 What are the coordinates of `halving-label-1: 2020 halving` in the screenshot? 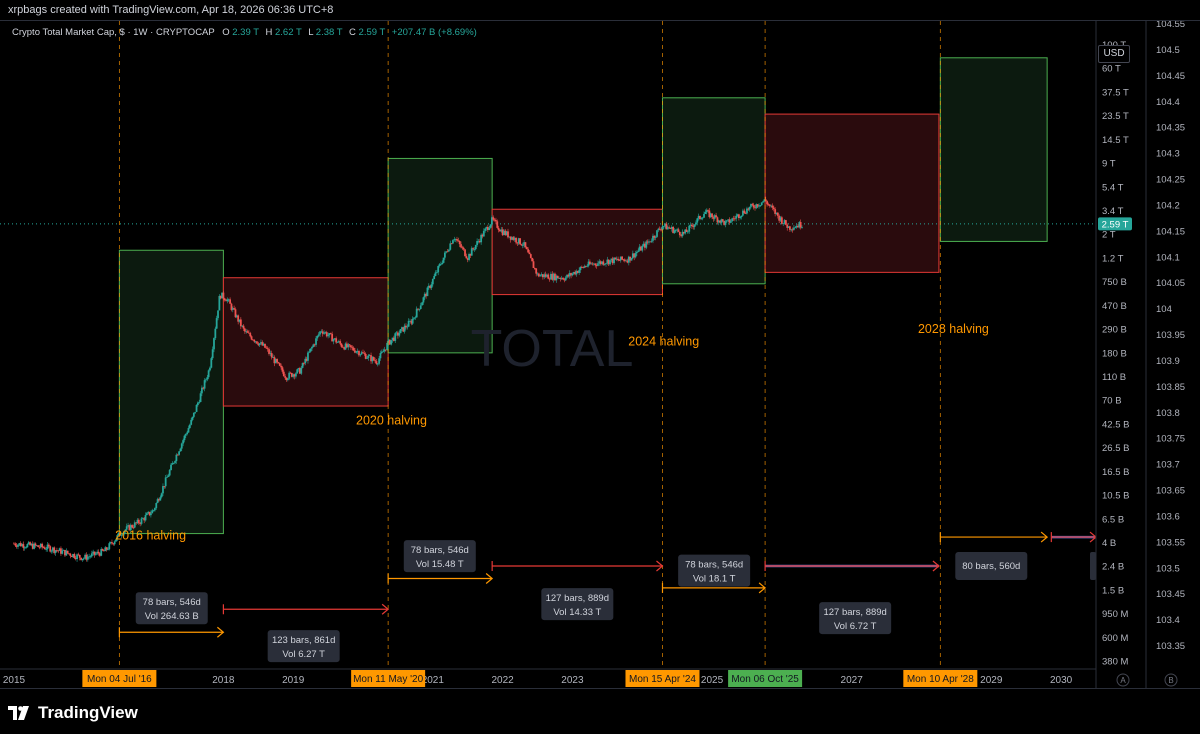 It's located at (391, 420).